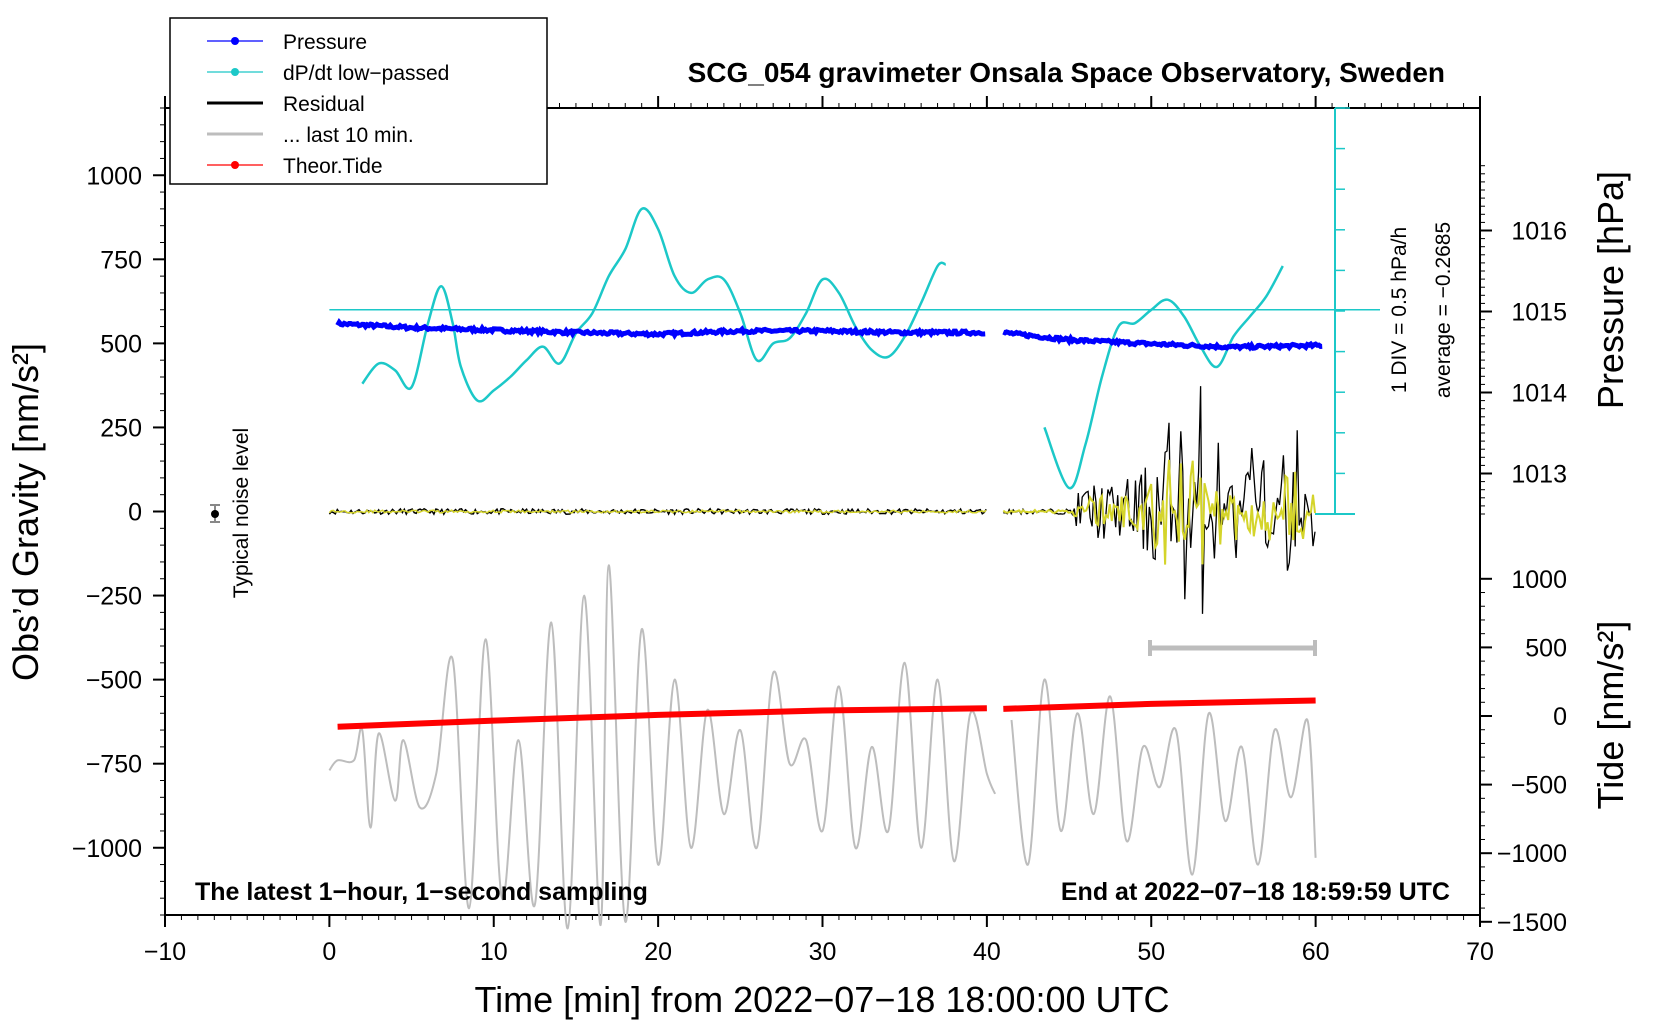  Describe the element at coordinates (114, 597) in the screenshot. I see `y-tick-label: −250` at that location.